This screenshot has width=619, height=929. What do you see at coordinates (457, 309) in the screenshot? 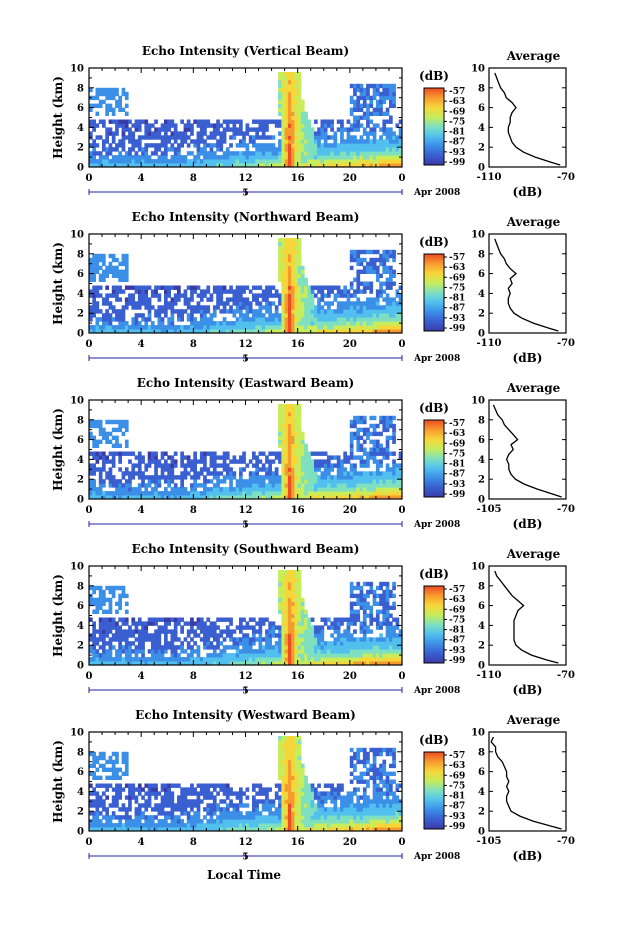
I see `colorbar-tick-label: -87` at bounding box center [457, 309].